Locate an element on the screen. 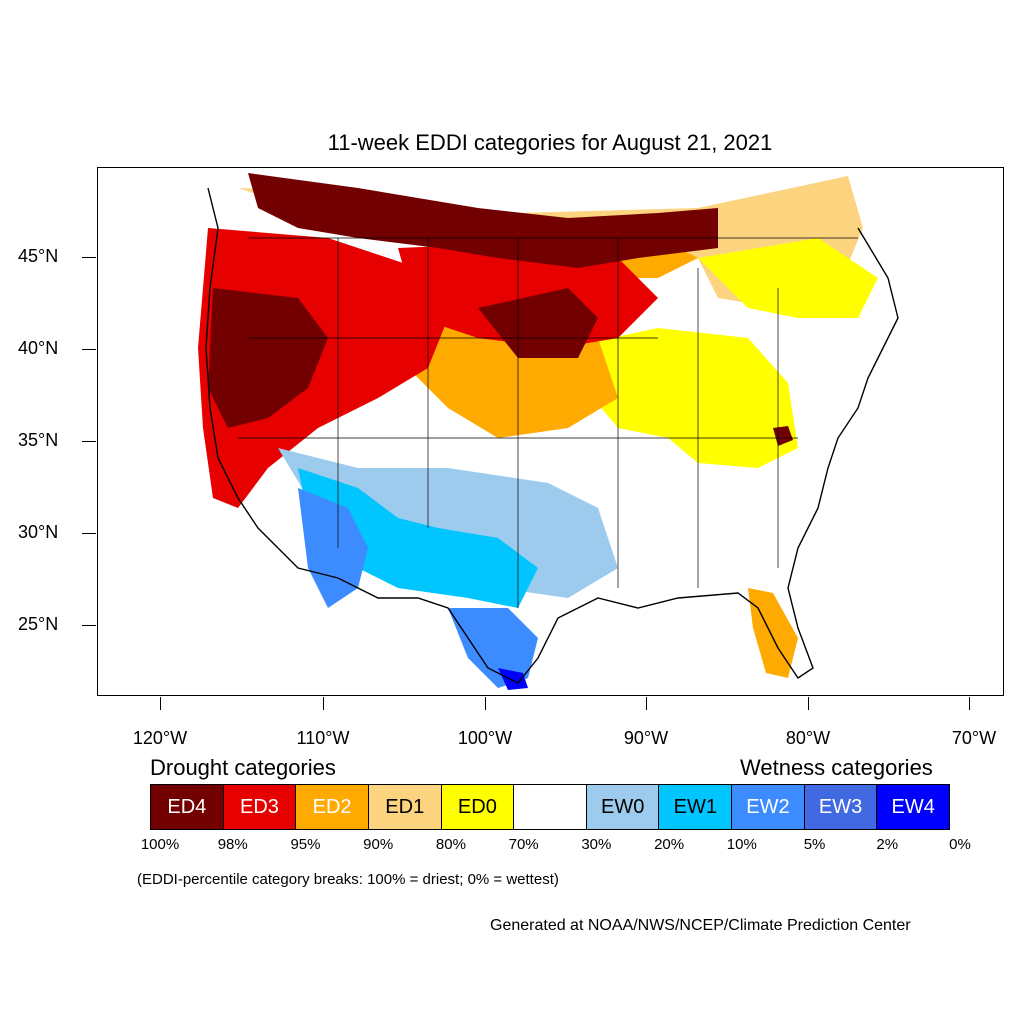  percent-break-label: 30% is located at coordinates (596, 844).